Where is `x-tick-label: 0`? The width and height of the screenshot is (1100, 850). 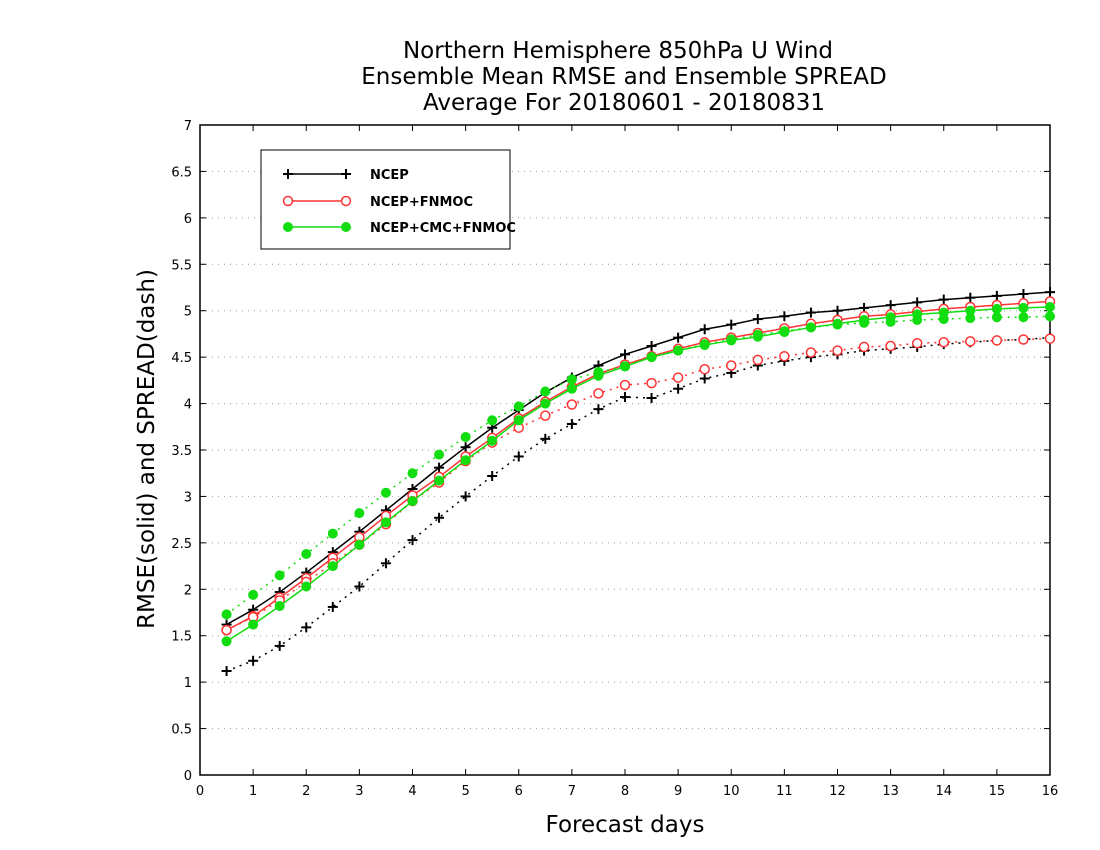
x-tick-label: 0 is located at coordinates (200, 791).